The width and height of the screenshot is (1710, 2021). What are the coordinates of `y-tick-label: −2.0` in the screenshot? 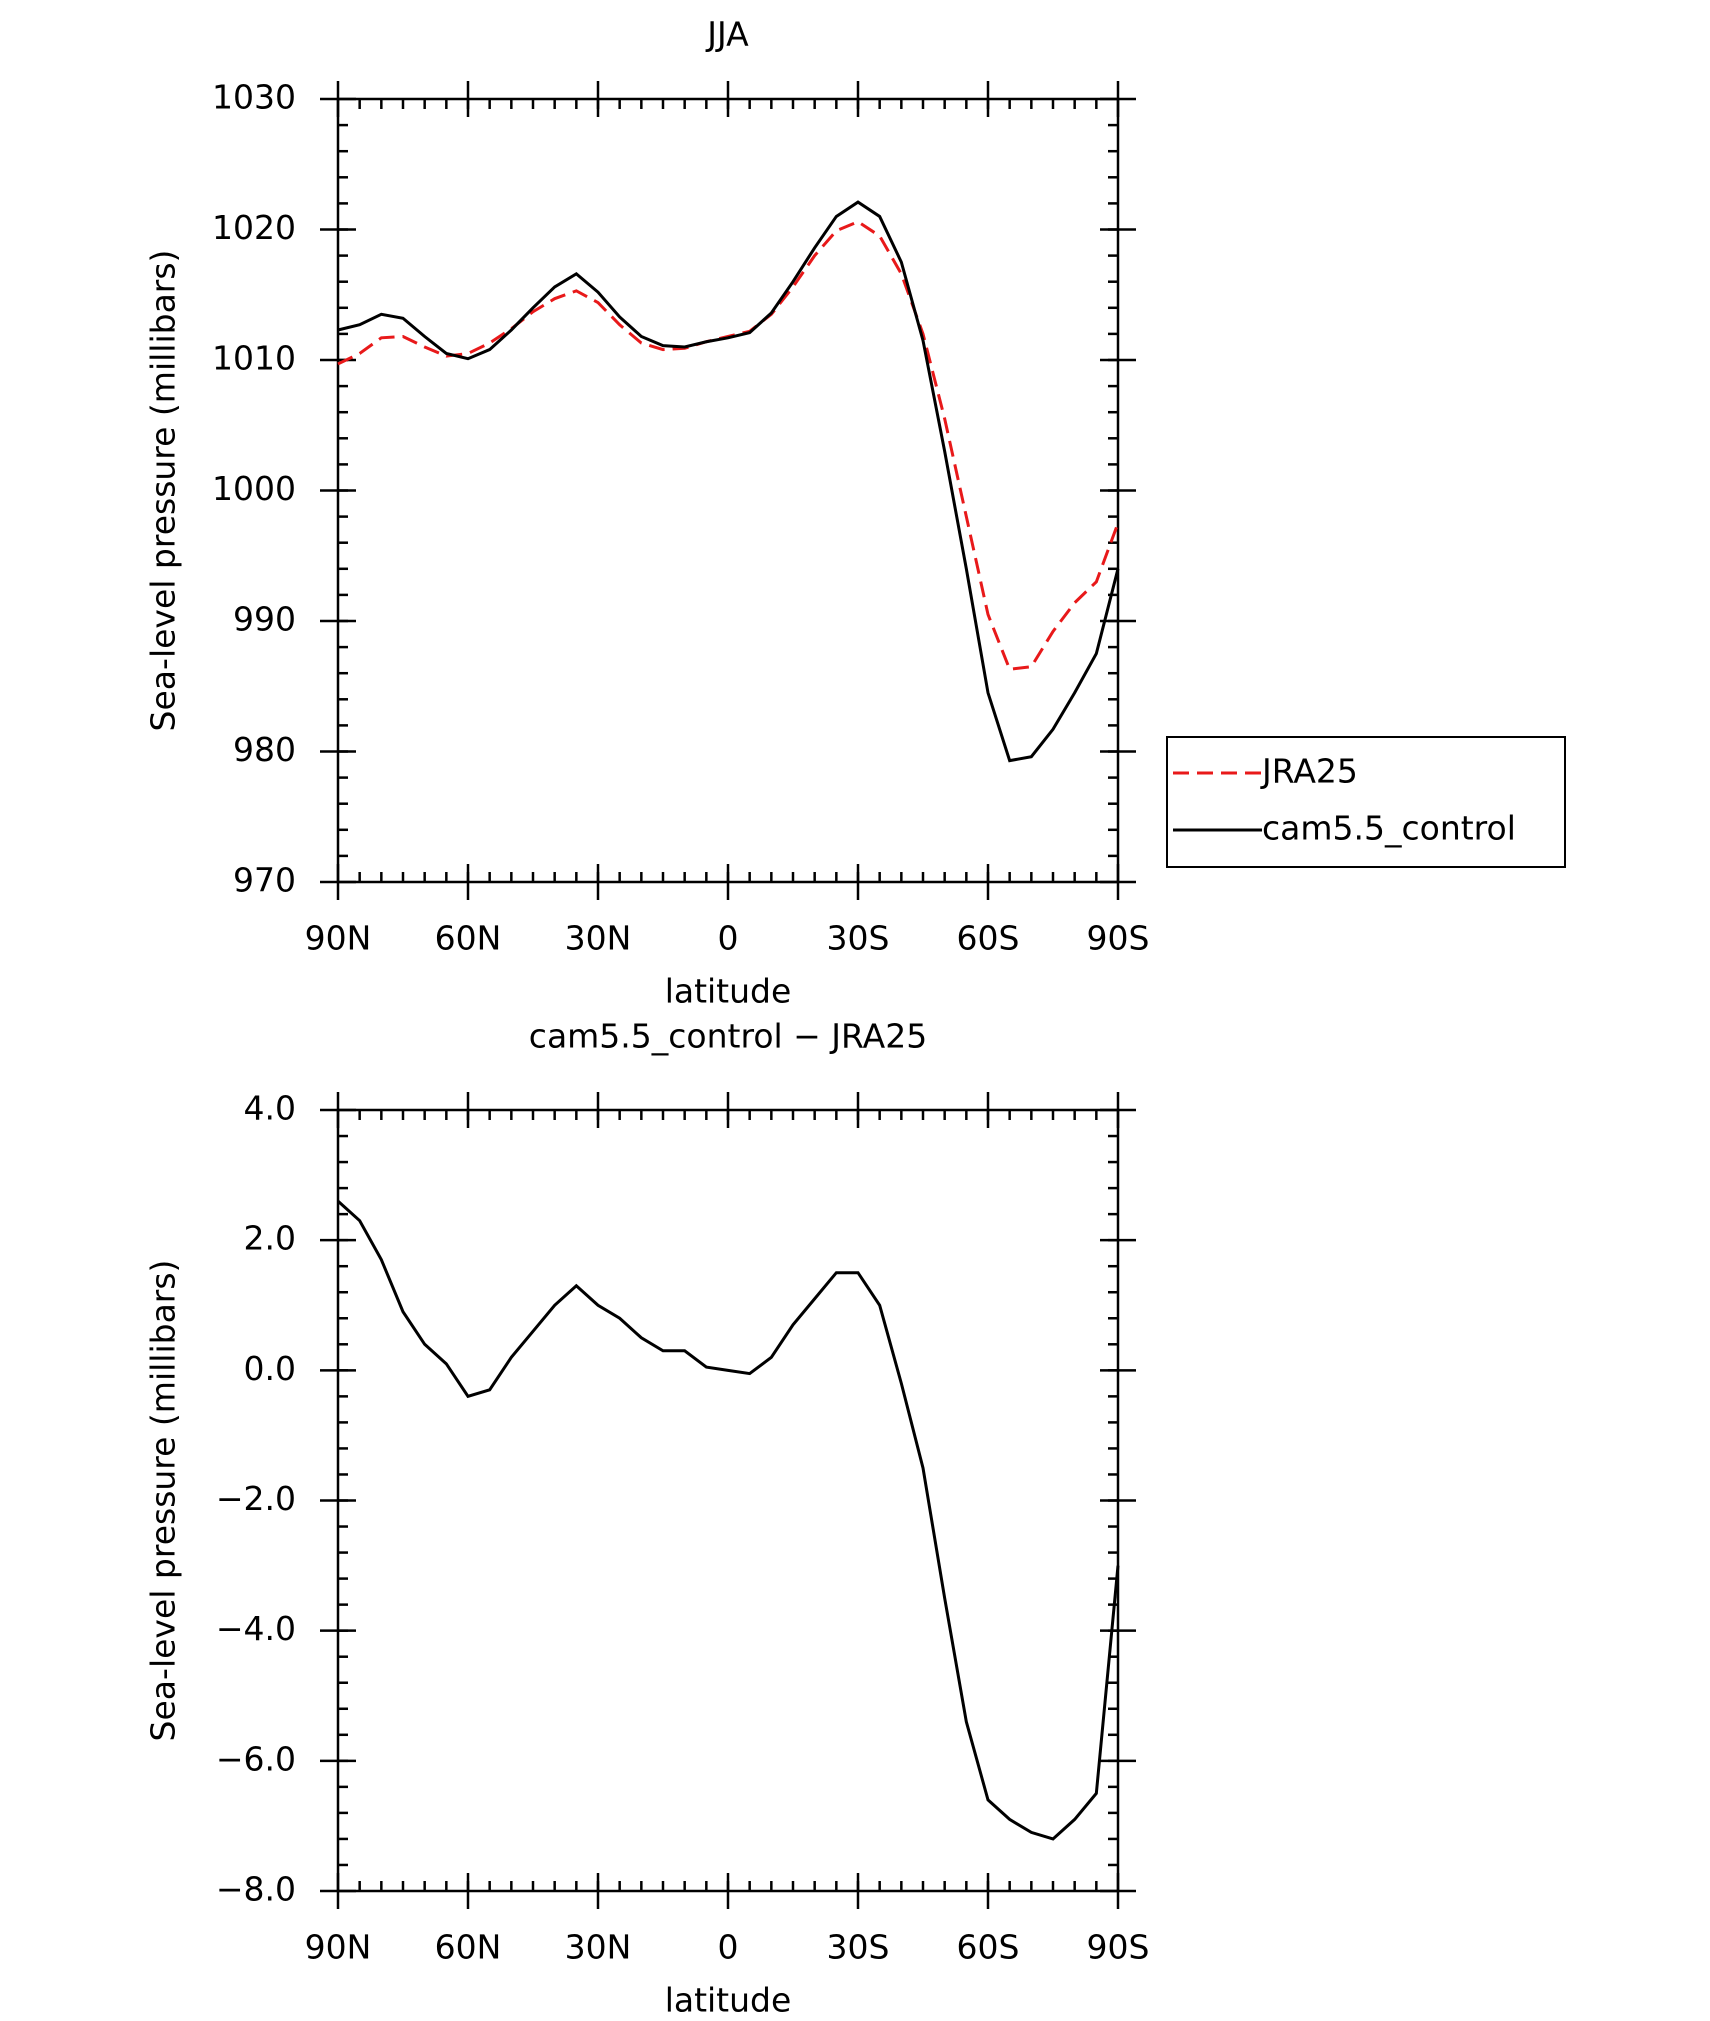 It's located at (256, 1498).